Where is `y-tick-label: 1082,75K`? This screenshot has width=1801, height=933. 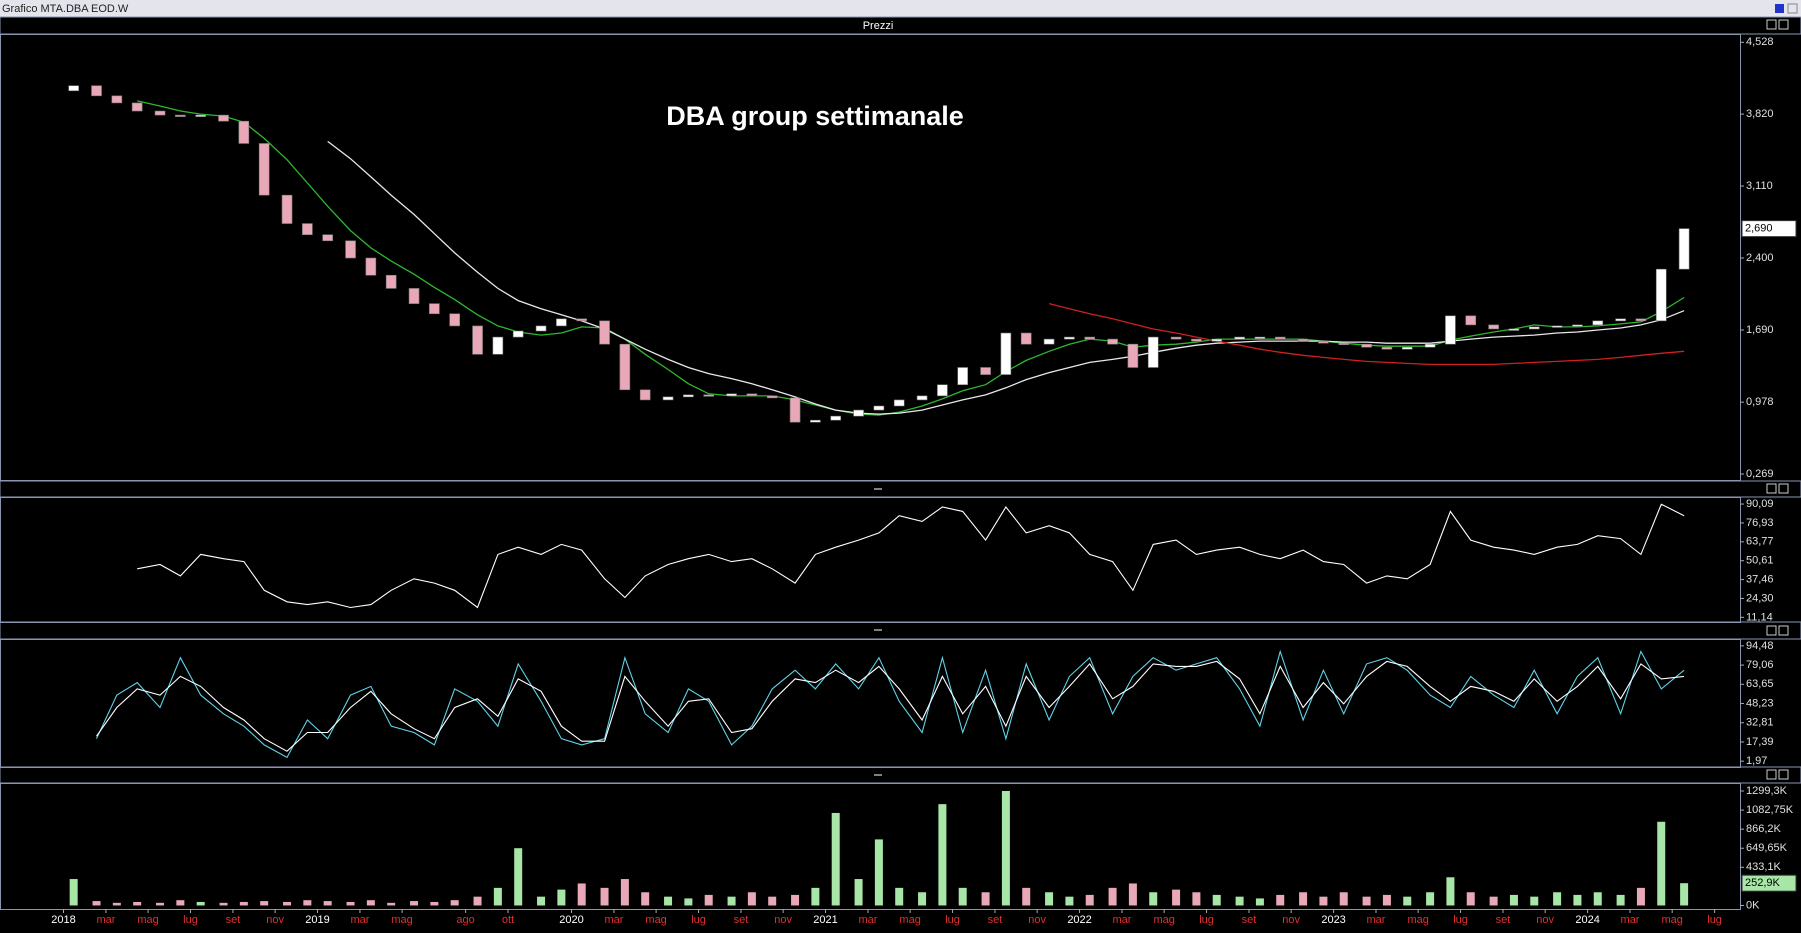
y-tick-label: 1082,75K is located at coordinates (1770, 810).